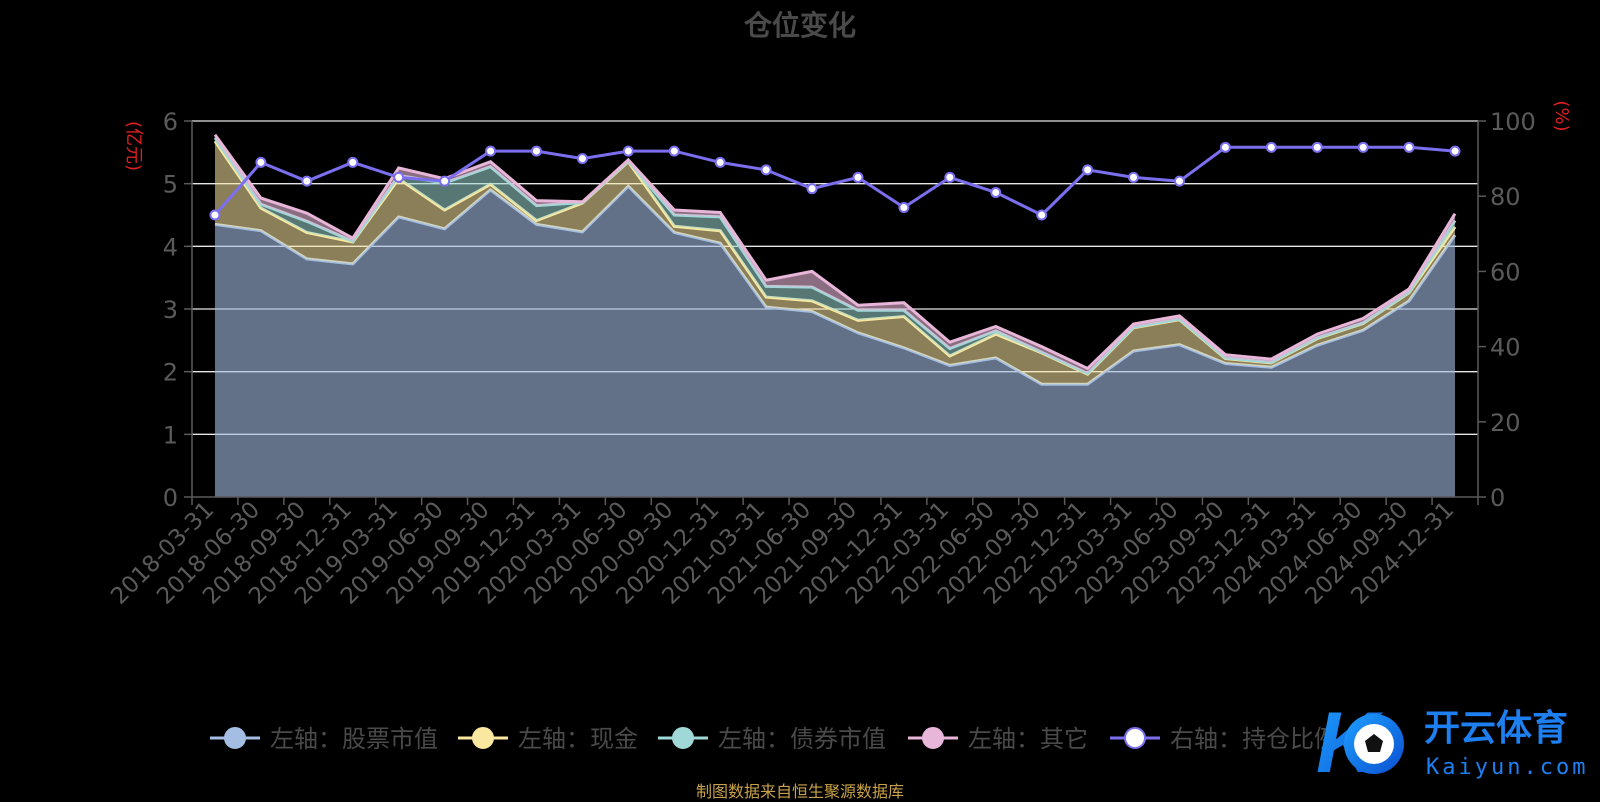  What do you see at coordinates (1496, 728) in the screenshot?
I see `svg-text: 开云体育` at bounding box center [1496, 728].